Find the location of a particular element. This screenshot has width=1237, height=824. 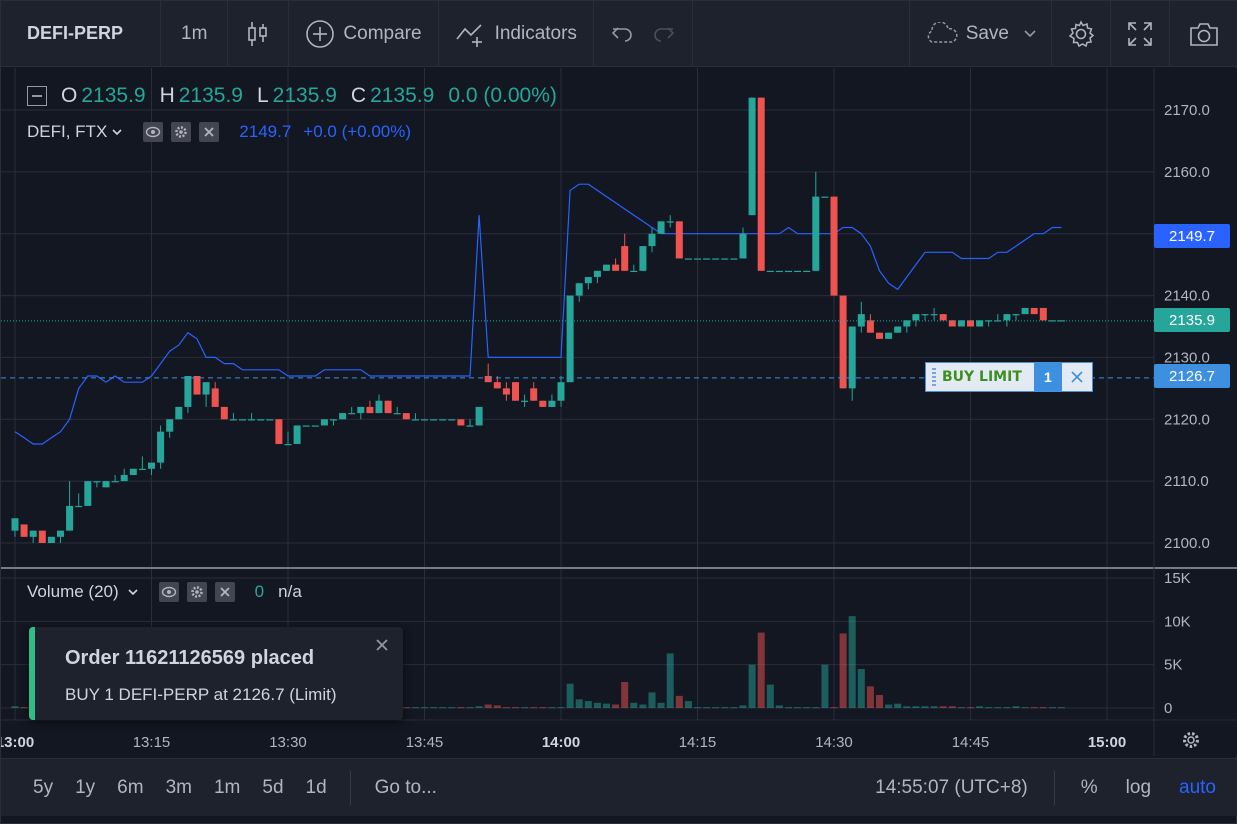

collapse-legend-button is located at coordinates (37, 96).